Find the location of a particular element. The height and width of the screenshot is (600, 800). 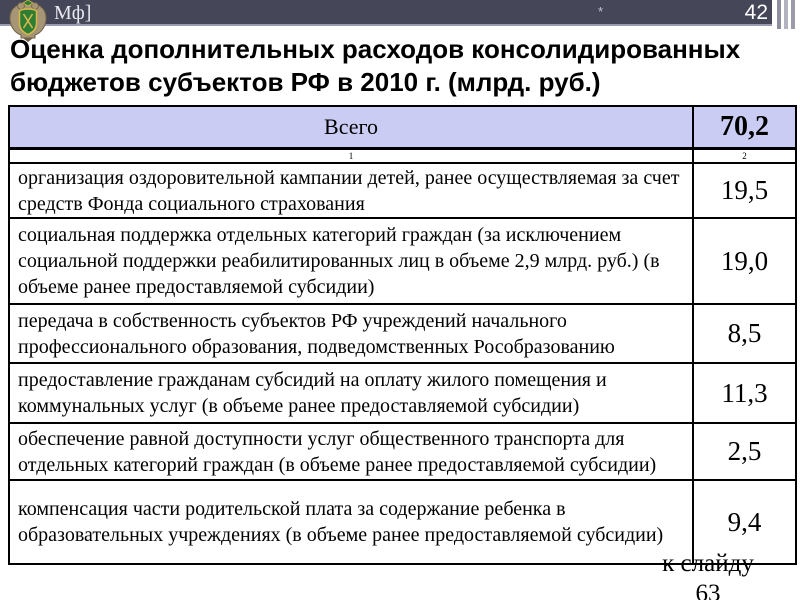

slide-number: 42 is located at coordinates (756, 12).